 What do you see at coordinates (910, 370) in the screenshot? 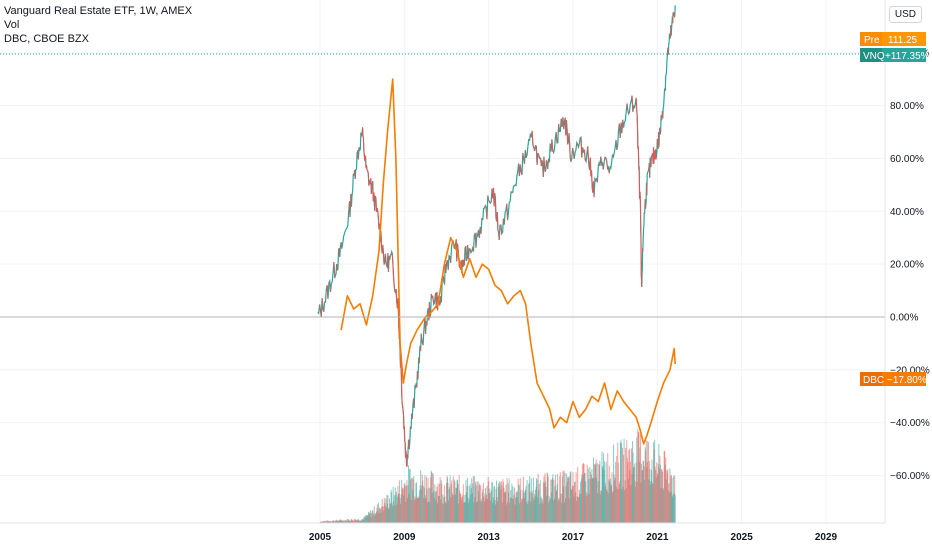
I see `y-tick-label: −20.00%` at bounding box center [910, 370].